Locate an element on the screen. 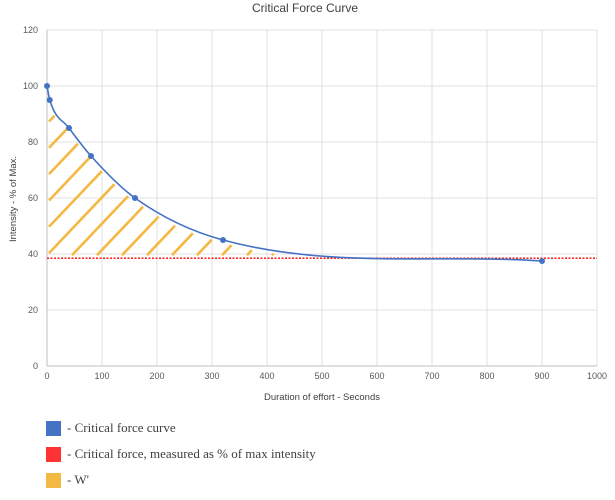  legend-swatch-orange is located at coordinates (53, 480).